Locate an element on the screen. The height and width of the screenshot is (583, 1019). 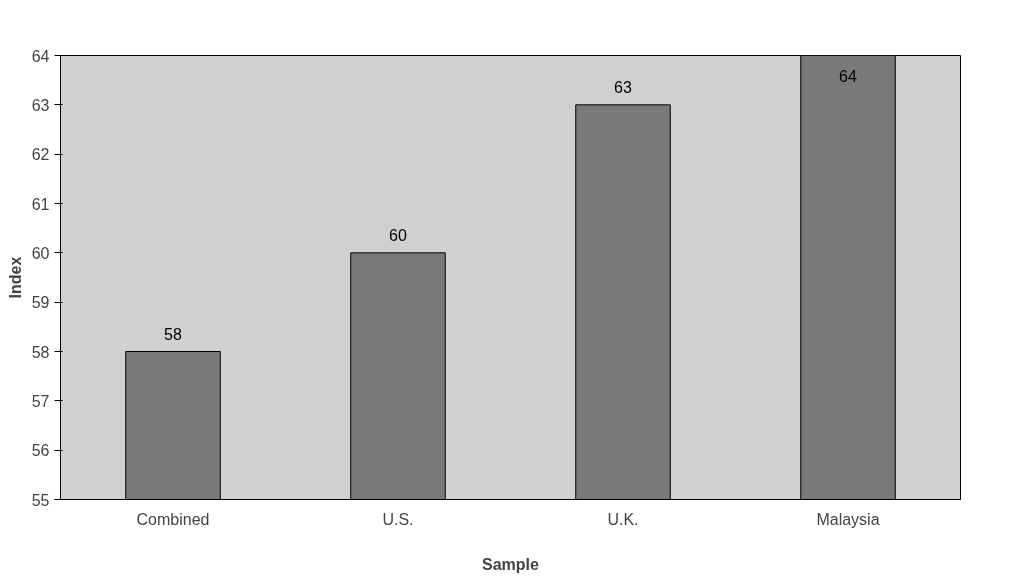
data-label: 58 is located at coordinates (173, 334).